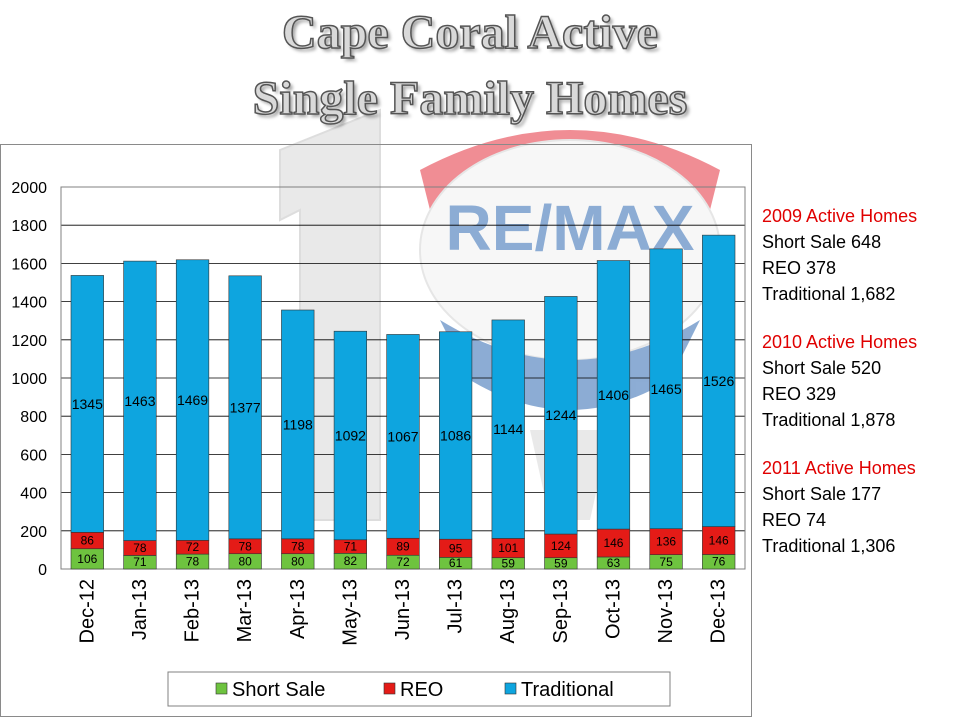 The image size is (960, 720). Describe the element at coordinates (29, 379) in the screenshot. I see `y-tick-label: 1000` at that location.